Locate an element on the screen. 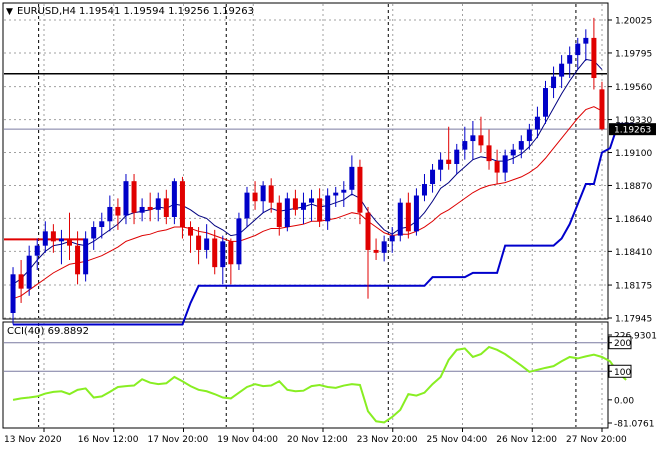  symbol-menu-icon: ▼ is located at coordinates (9, 12).